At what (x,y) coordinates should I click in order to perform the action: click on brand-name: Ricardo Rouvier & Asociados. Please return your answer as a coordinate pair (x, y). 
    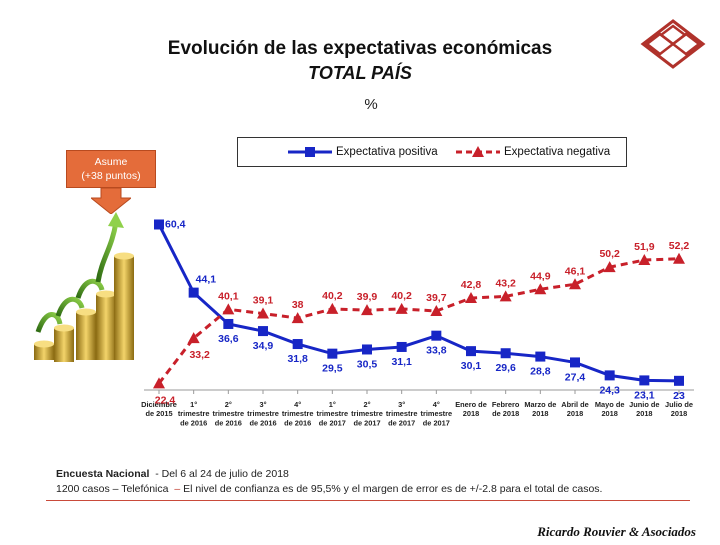
    Looking at the image, I should click on (616, 531).